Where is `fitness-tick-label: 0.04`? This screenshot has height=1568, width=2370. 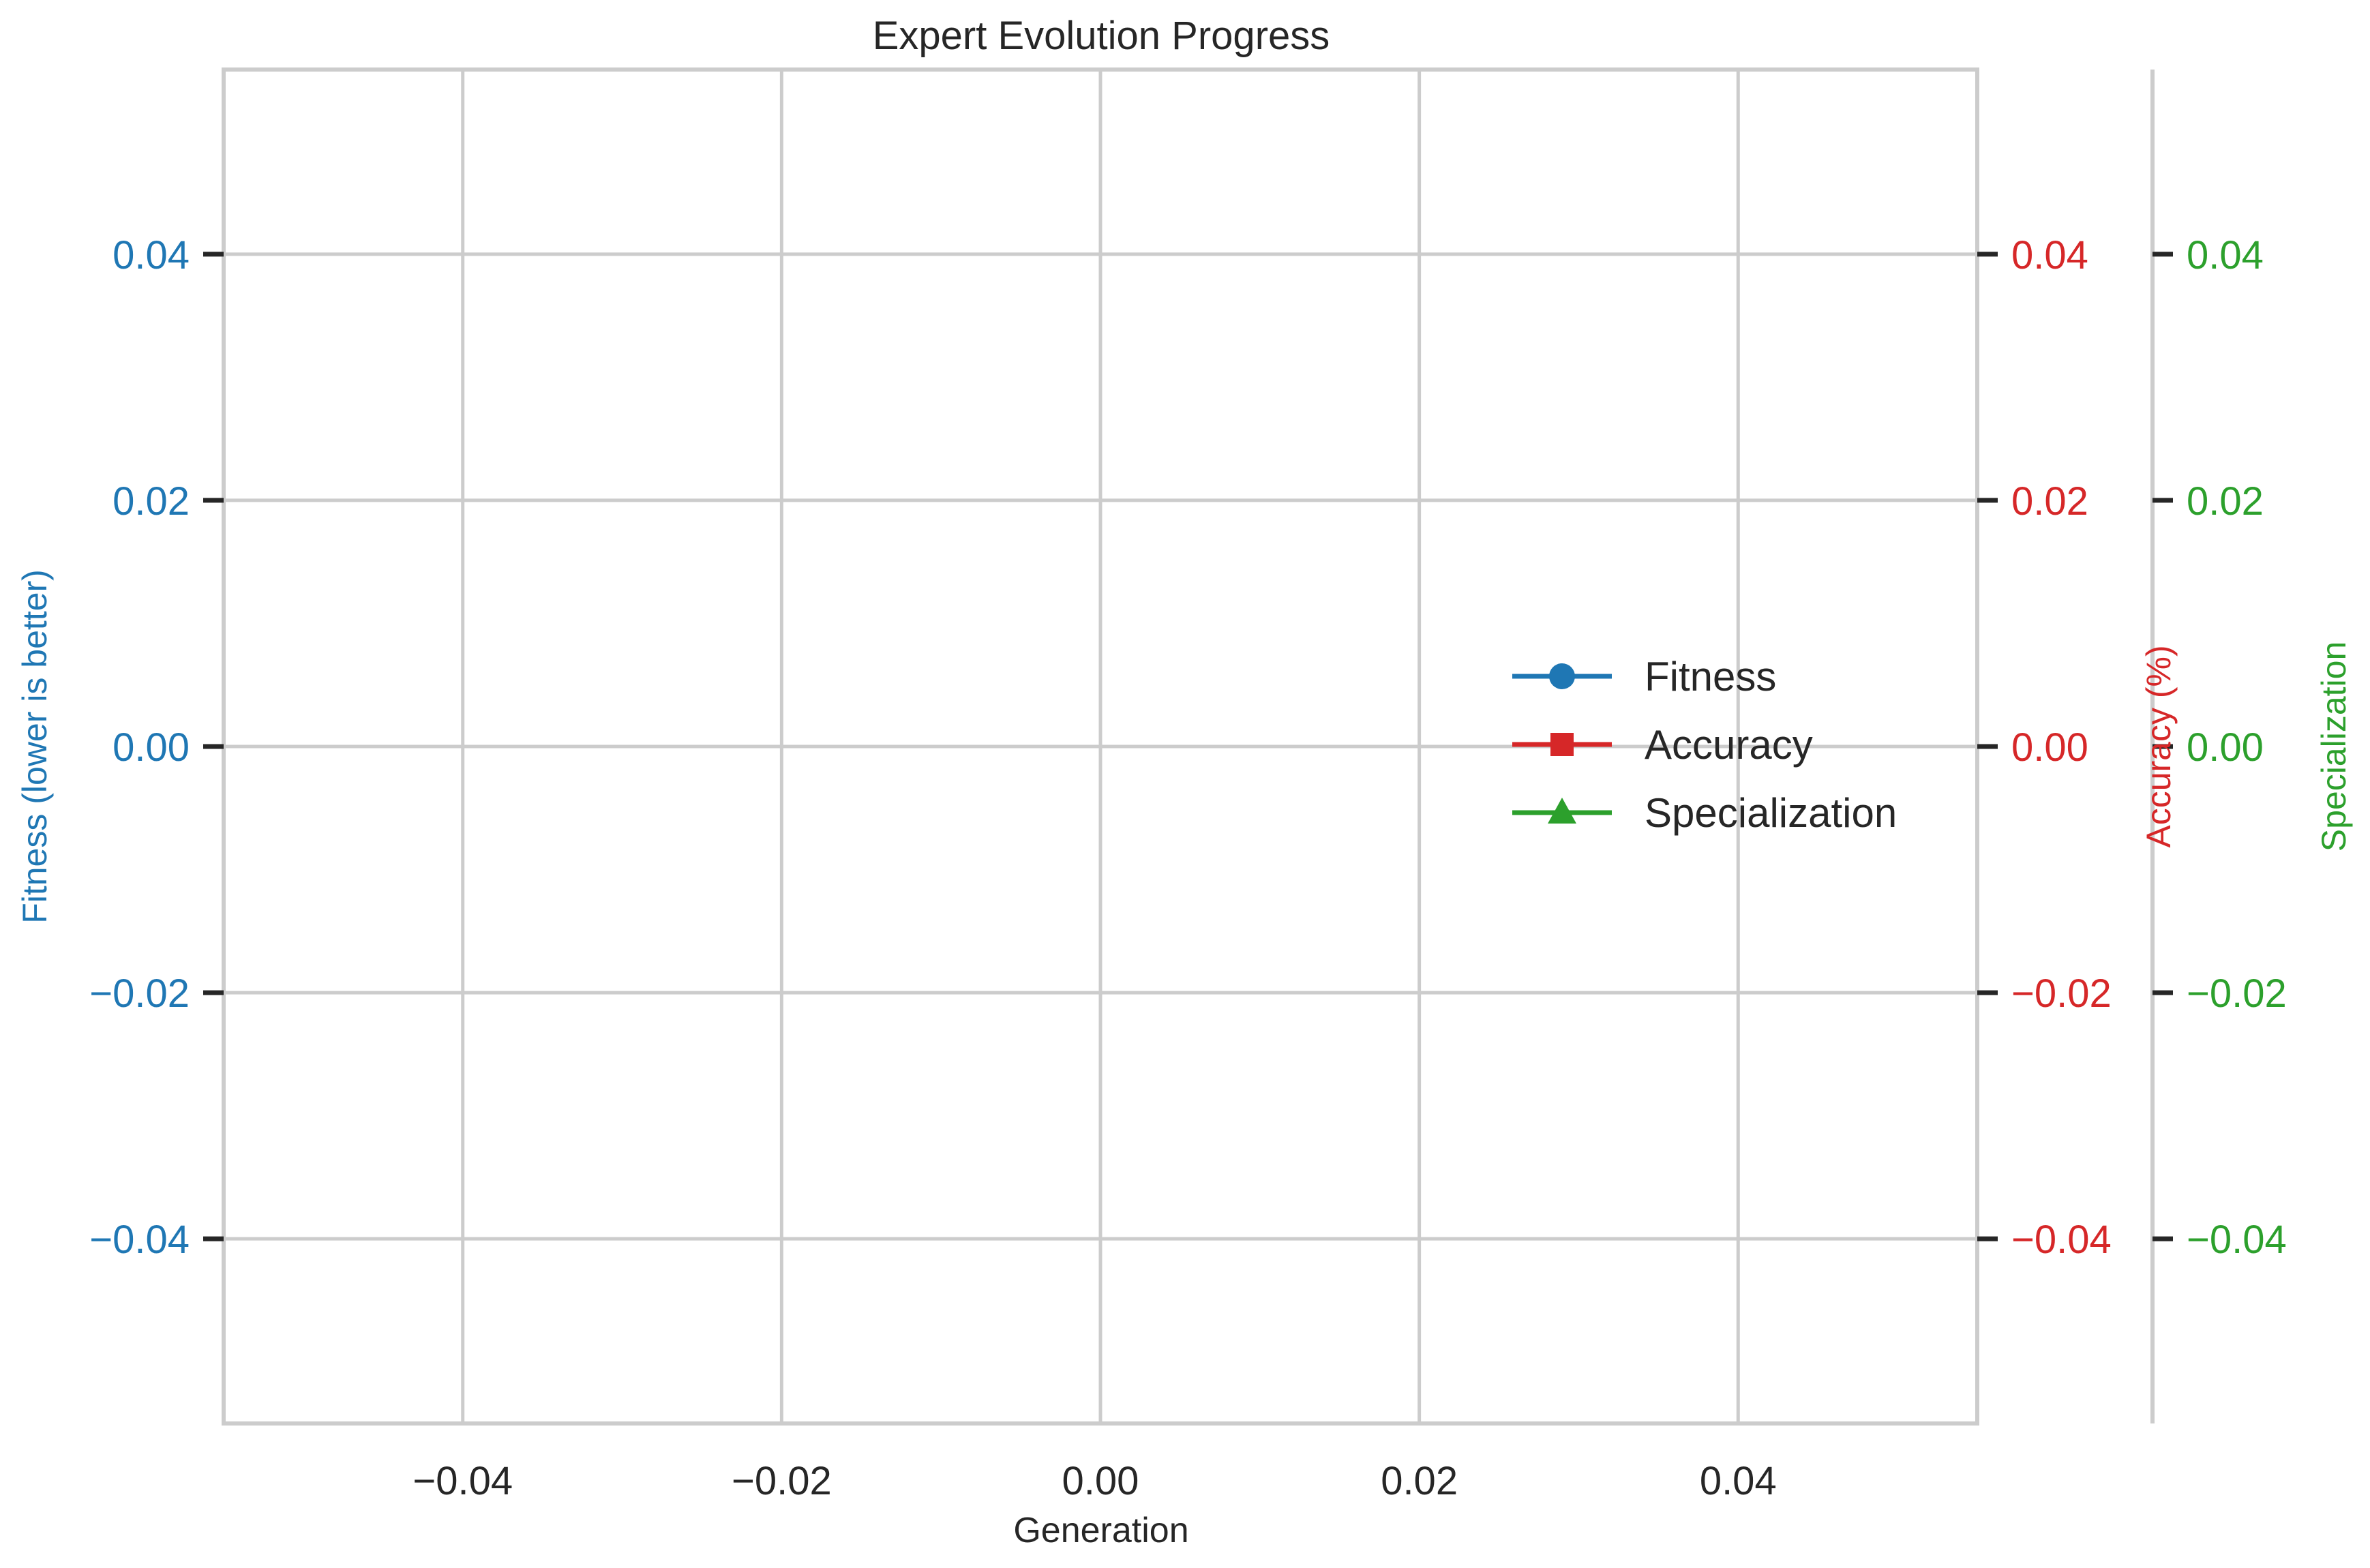
fitness-tick-label: 0.04 is located at coordinates (151, 255).